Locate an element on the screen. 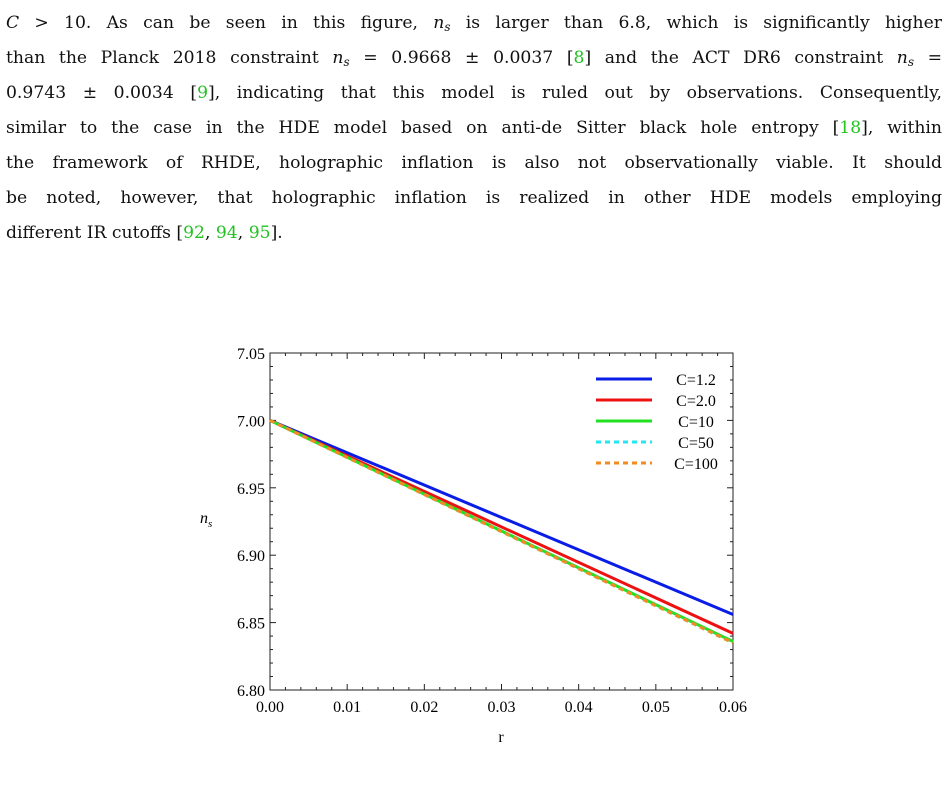 Image resolution: width=948 pixels, height=796 pixels. y-tick-label: 7.05 is located at coordinates (251, 354).